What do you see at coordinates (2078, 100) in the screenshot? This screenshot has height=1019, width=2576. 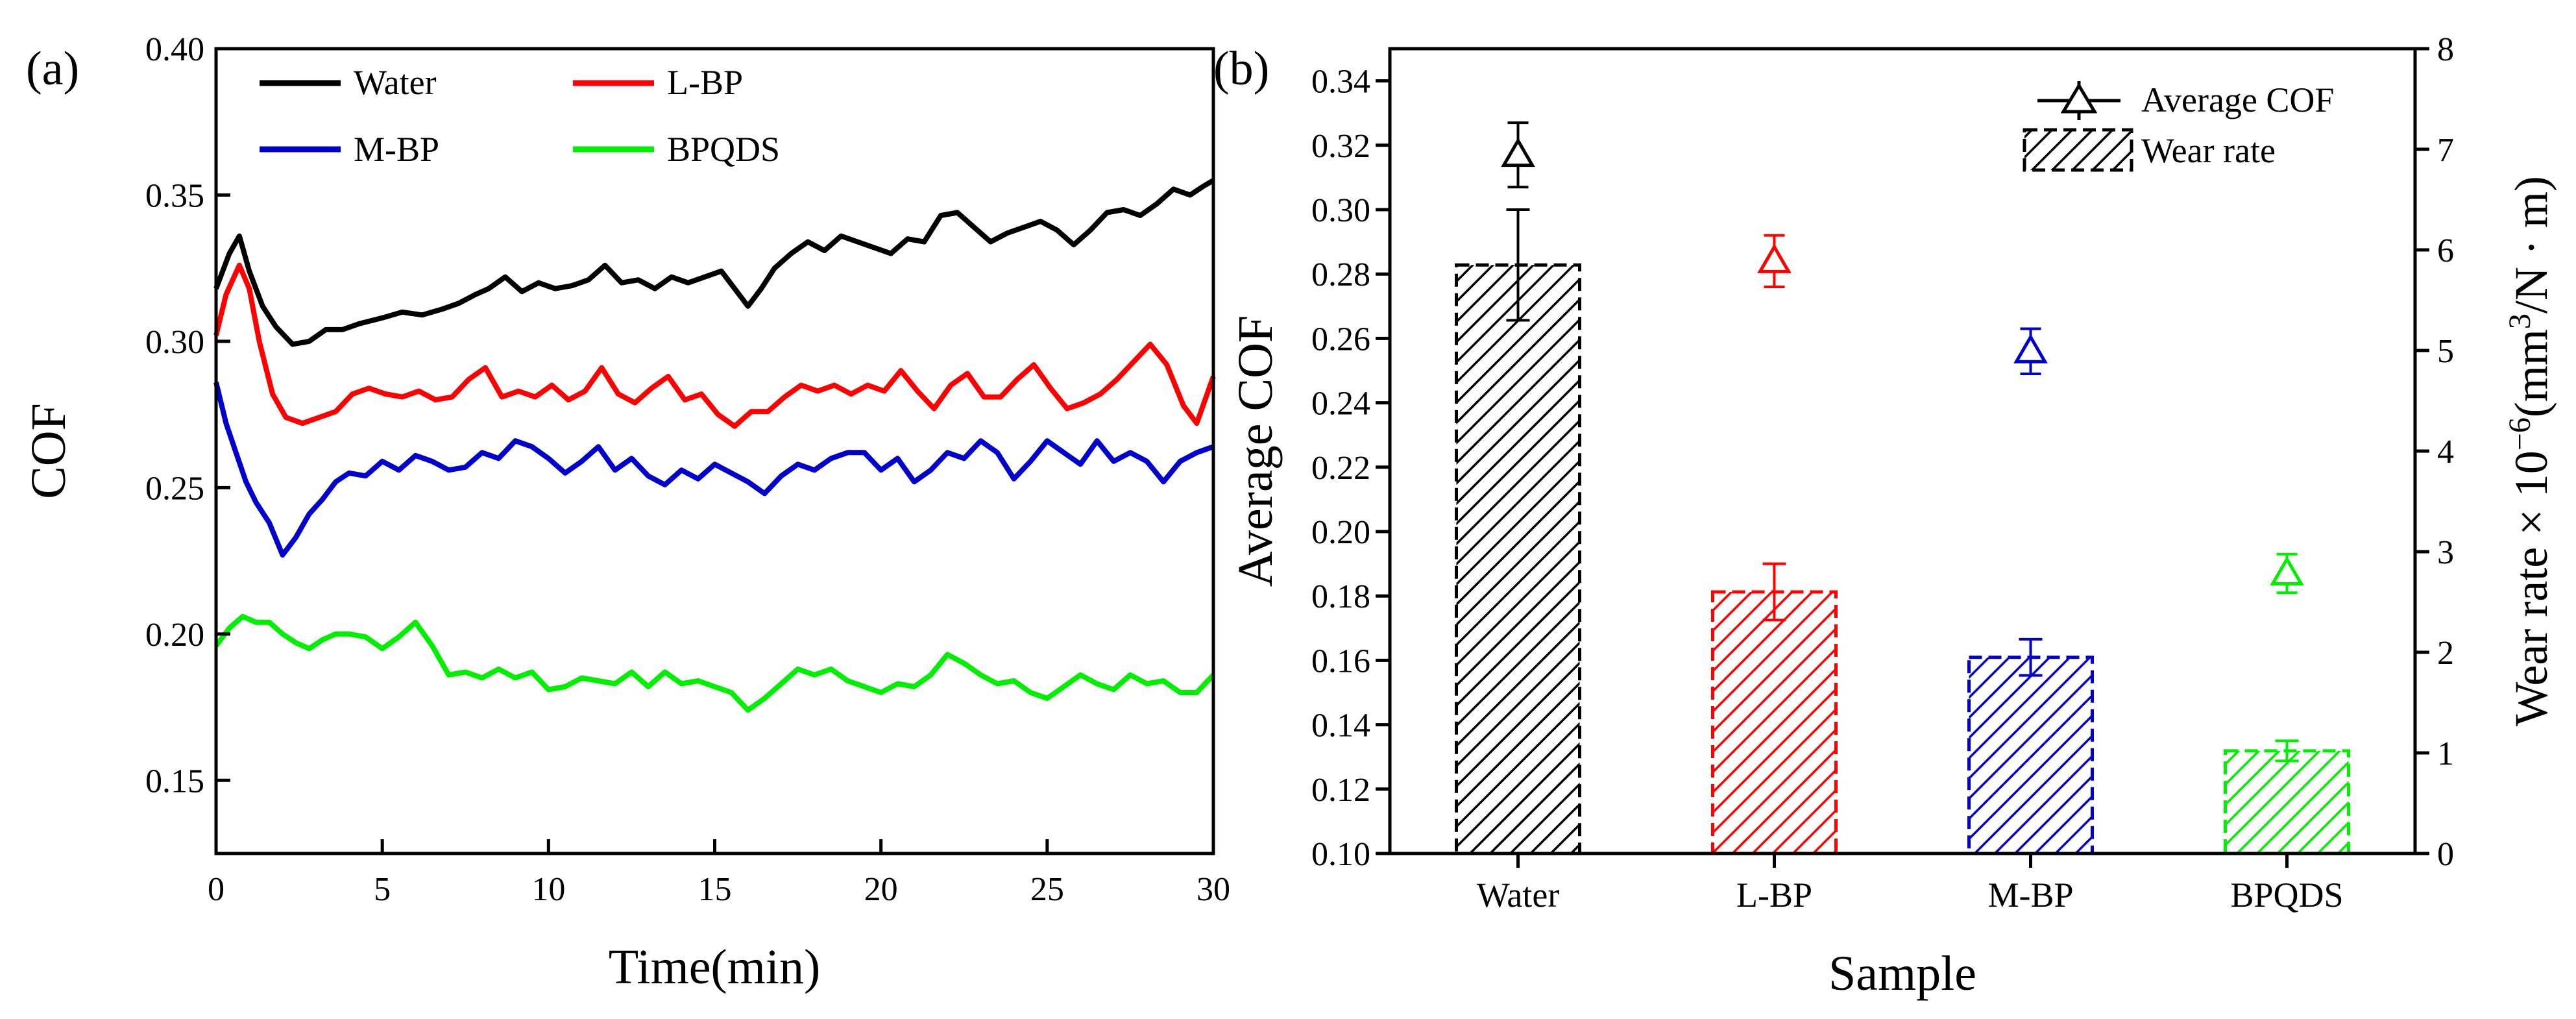 I see `legend-marker-average-cof` at bounding box center [2078, 100].